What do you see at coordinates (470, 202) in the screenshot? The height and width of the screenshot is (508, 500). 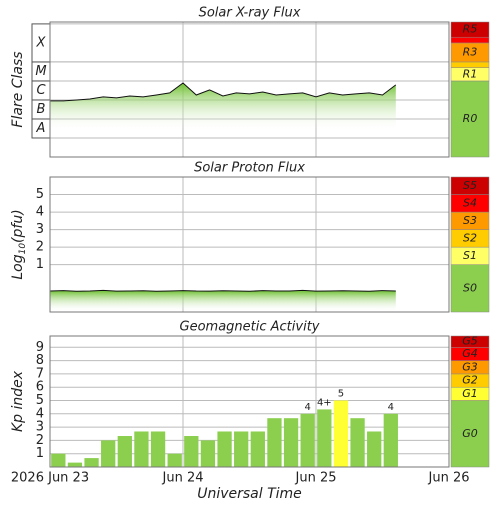 I see `scale-label: S4` at bounding box center [470, 202].